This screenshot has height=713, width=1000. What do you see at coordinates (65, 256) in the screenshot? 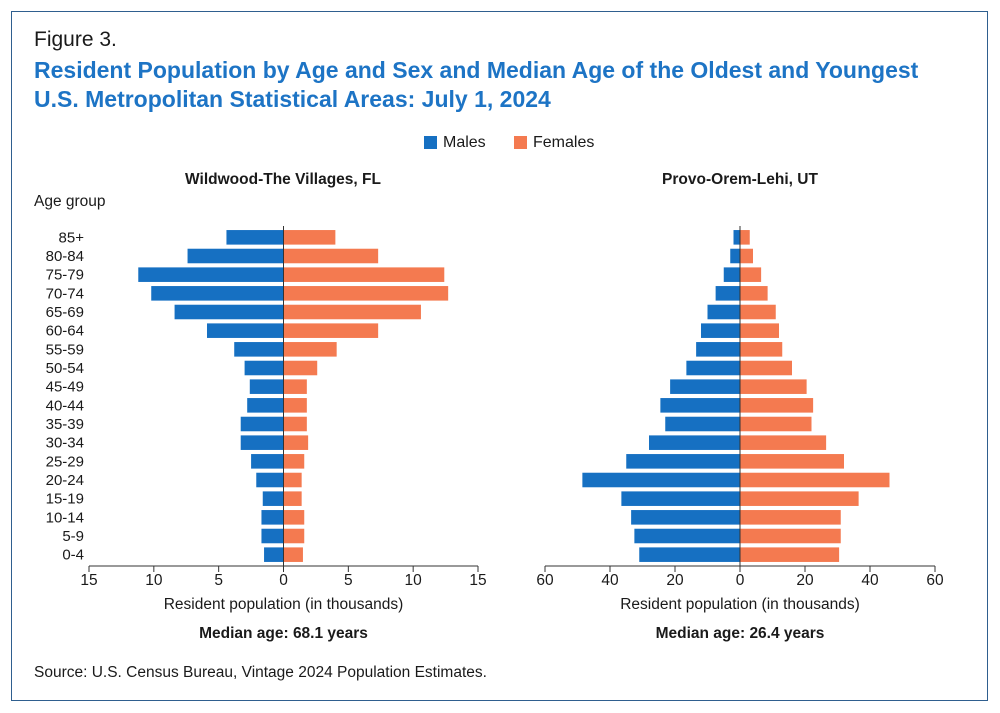
I see `age-group-label: 80-84` at bounding box center [65, 256].